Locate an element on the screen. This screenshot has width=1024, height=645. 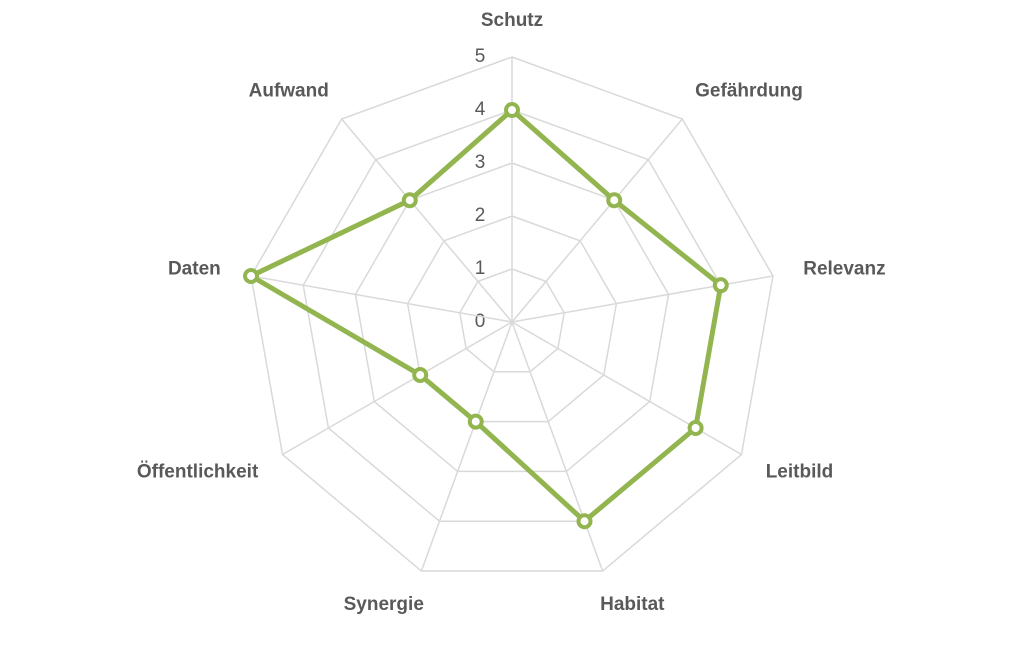
category-label: Aufwand is located at coordinates (289, 90).